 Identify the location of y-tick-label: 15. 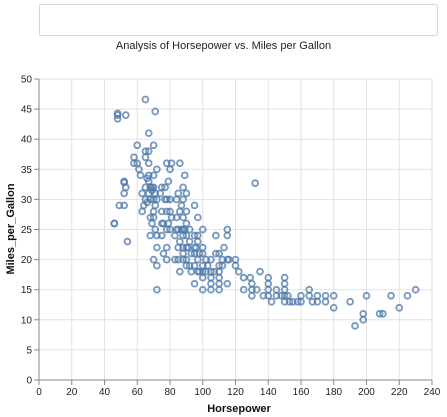
(27, 290).